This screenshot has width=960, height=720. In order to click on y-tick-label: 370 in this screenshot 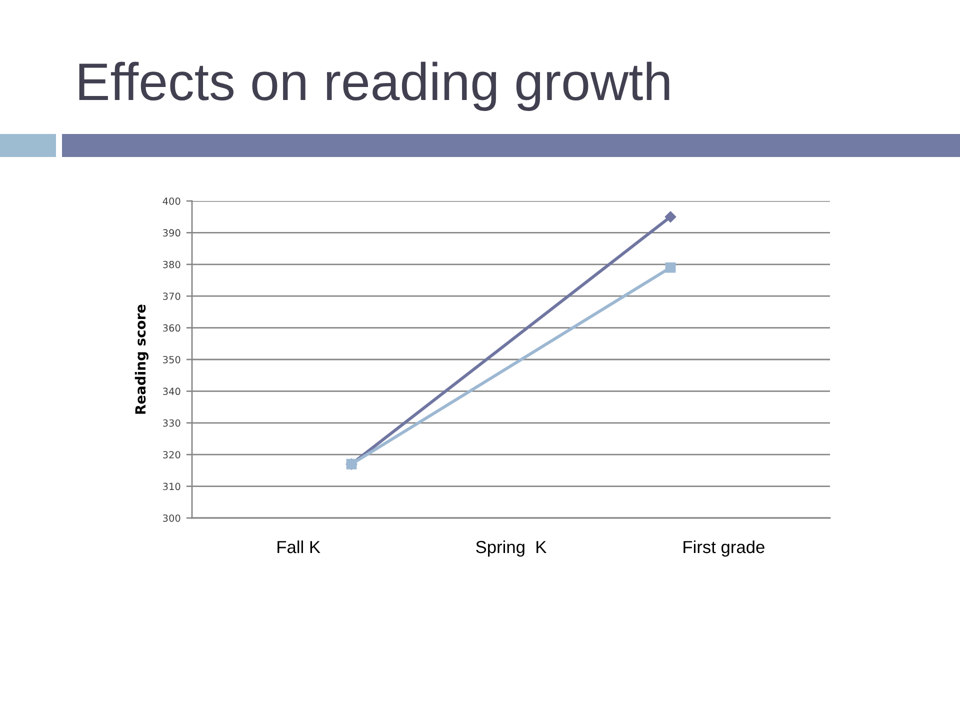, I will do `click(171, 296)`.